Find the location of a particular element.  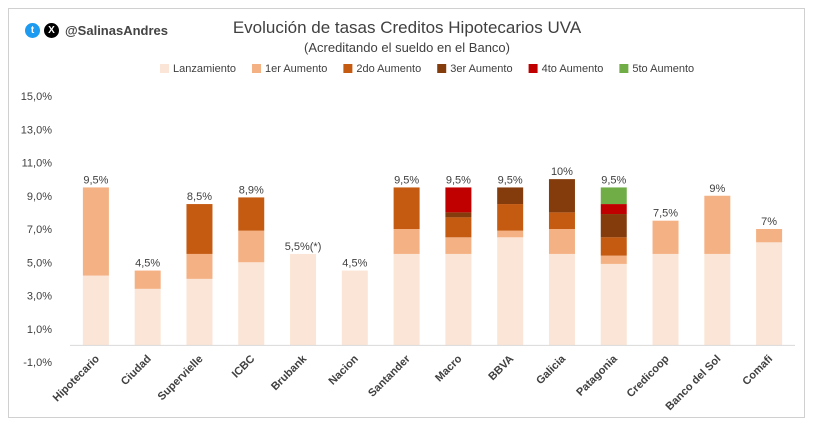

data-label: 5,5%(*) is located at coordinates (303, 247).